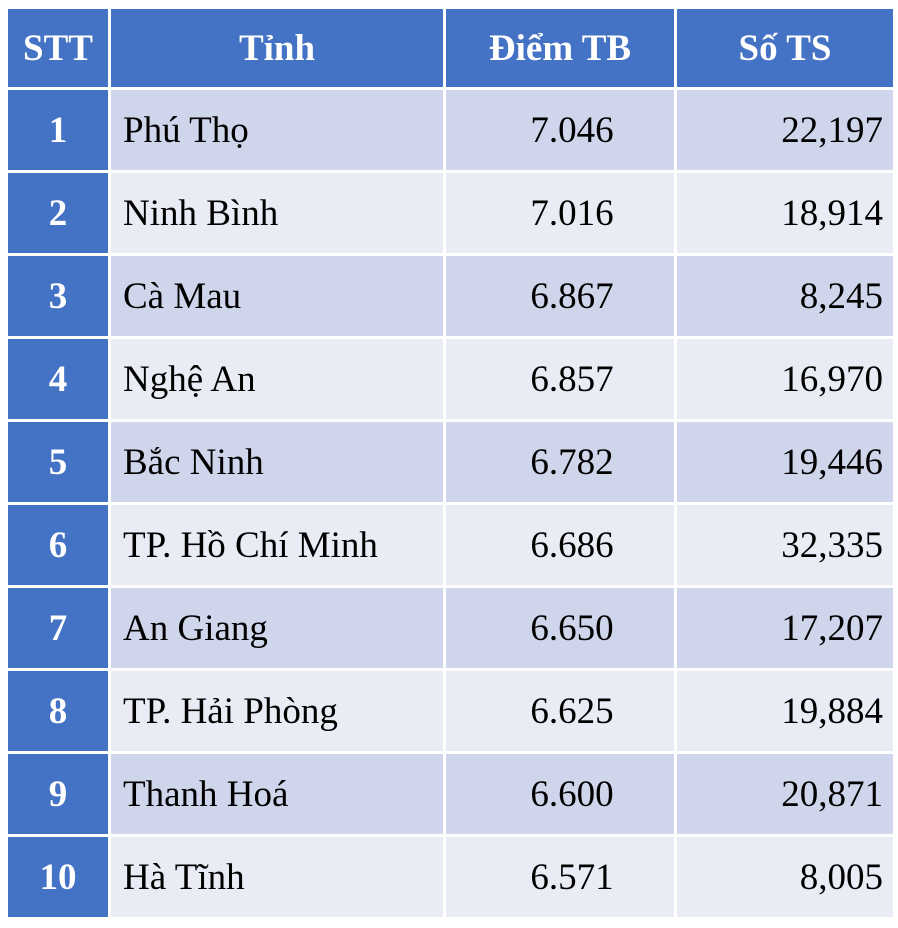 This screenshot has width=898, height=928. I want to click on table-row: 8 TP. Hải Phòng 6.625 19,884, so click(450, 711).